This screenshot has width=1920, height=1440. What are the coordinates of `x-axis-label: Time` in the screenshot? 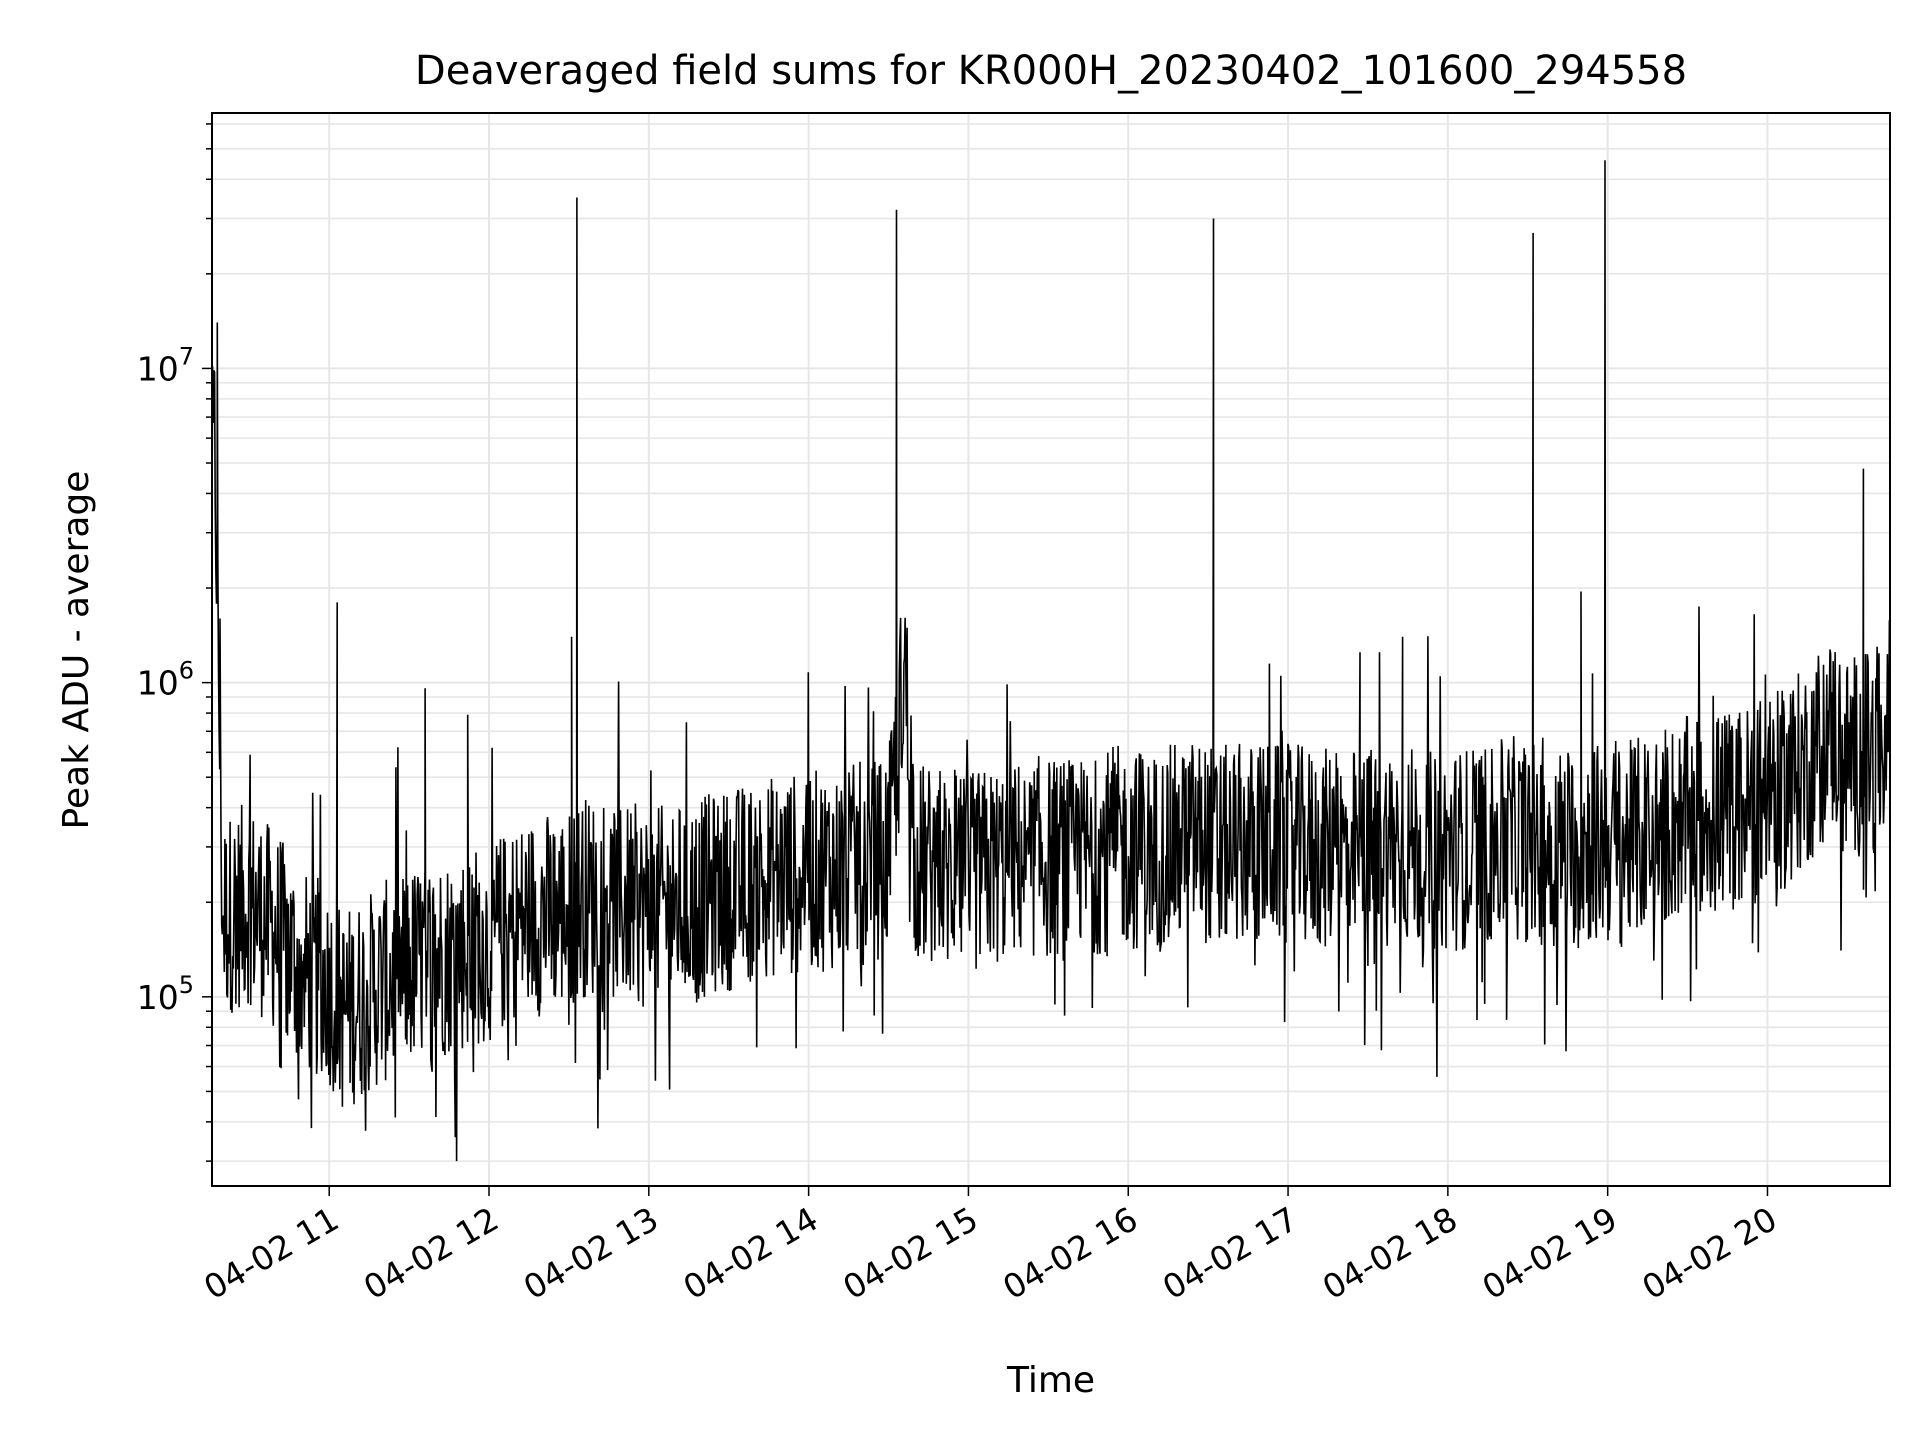 It's located at (1050, 1380).